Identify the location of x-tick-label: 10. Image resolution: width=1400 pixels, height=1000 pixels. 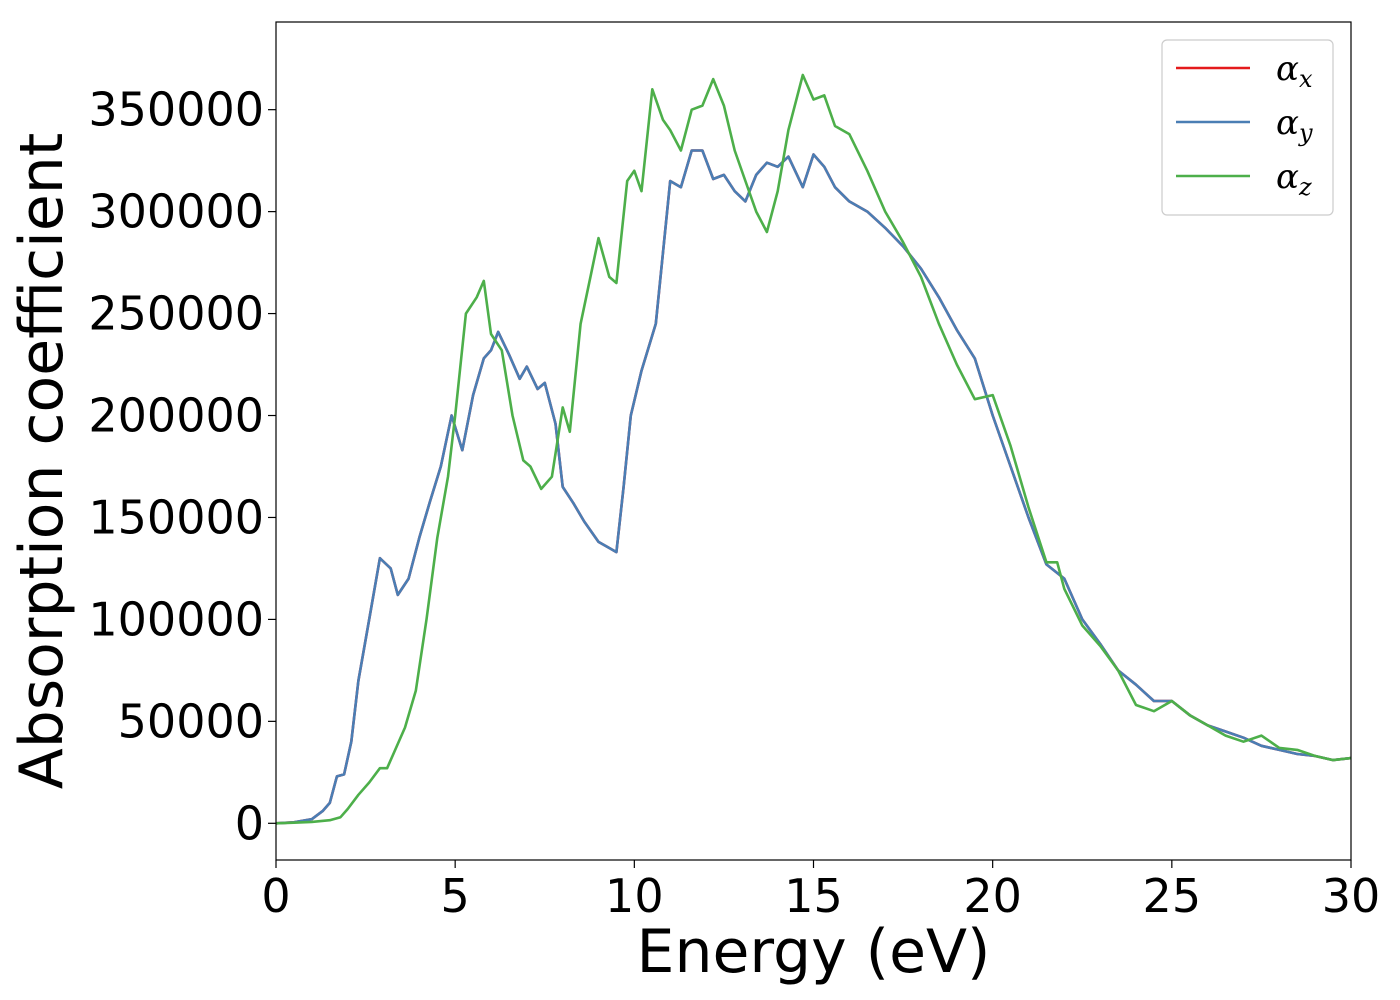
(634, 896).